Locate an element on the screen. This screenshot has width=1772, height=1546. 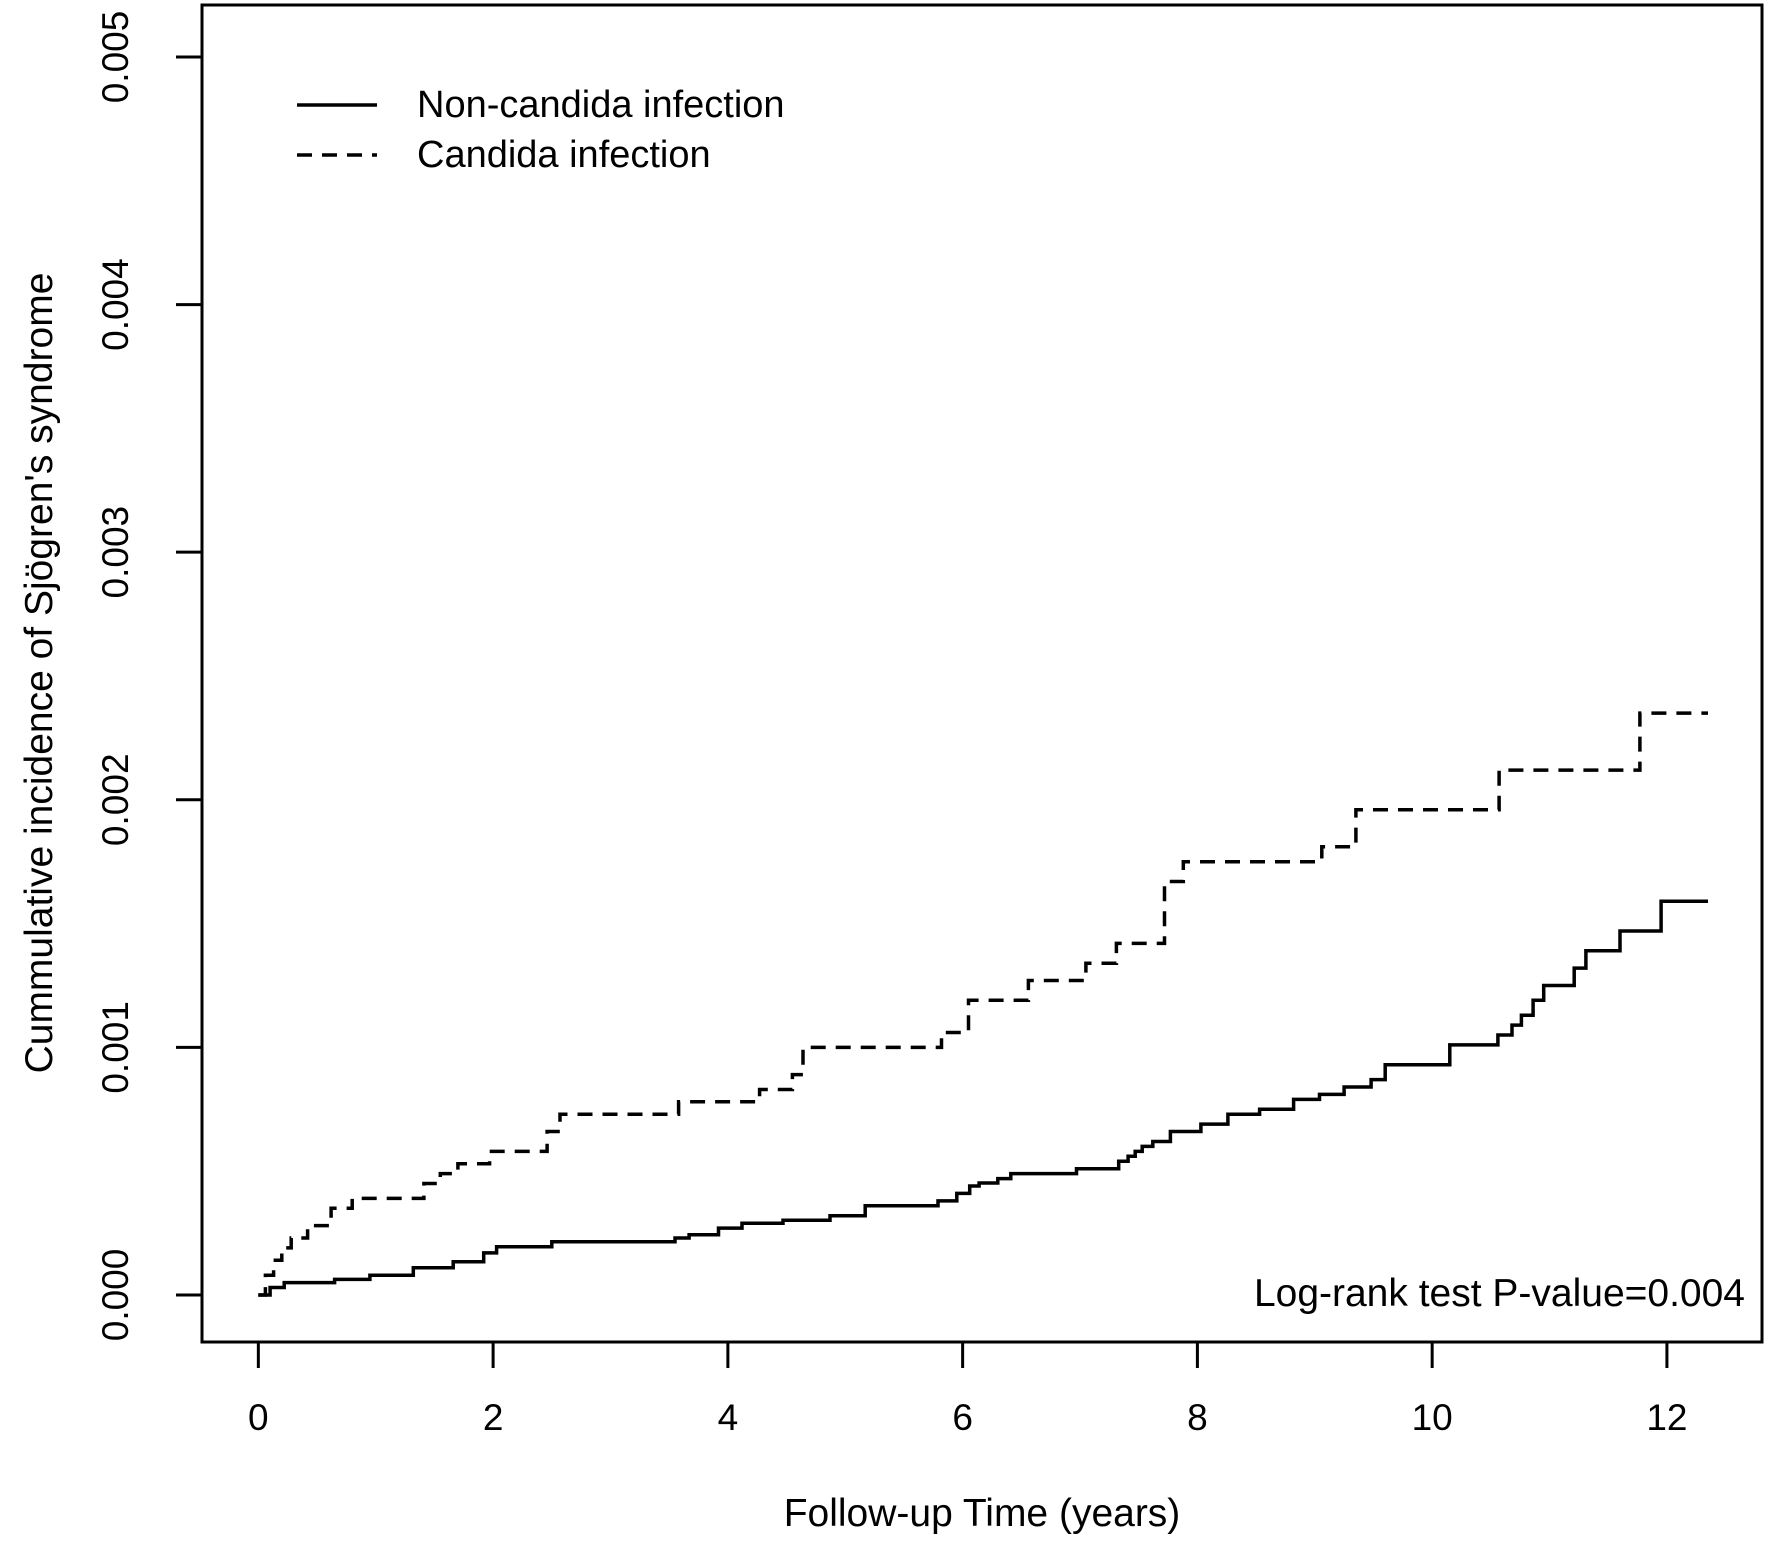
x-axis-tick-label: 12 is located at coordinates (1666, 1417).